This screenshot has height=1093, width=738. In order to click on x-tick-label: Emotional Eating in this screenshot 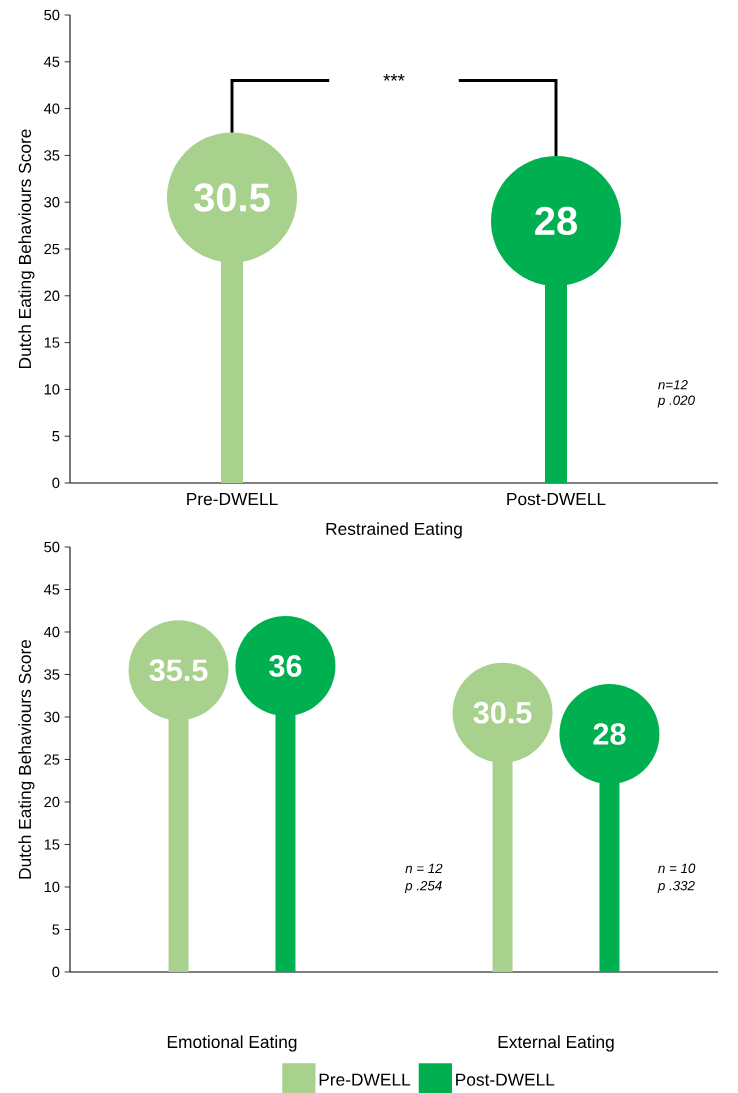, I will do `click(232, 1043)`.